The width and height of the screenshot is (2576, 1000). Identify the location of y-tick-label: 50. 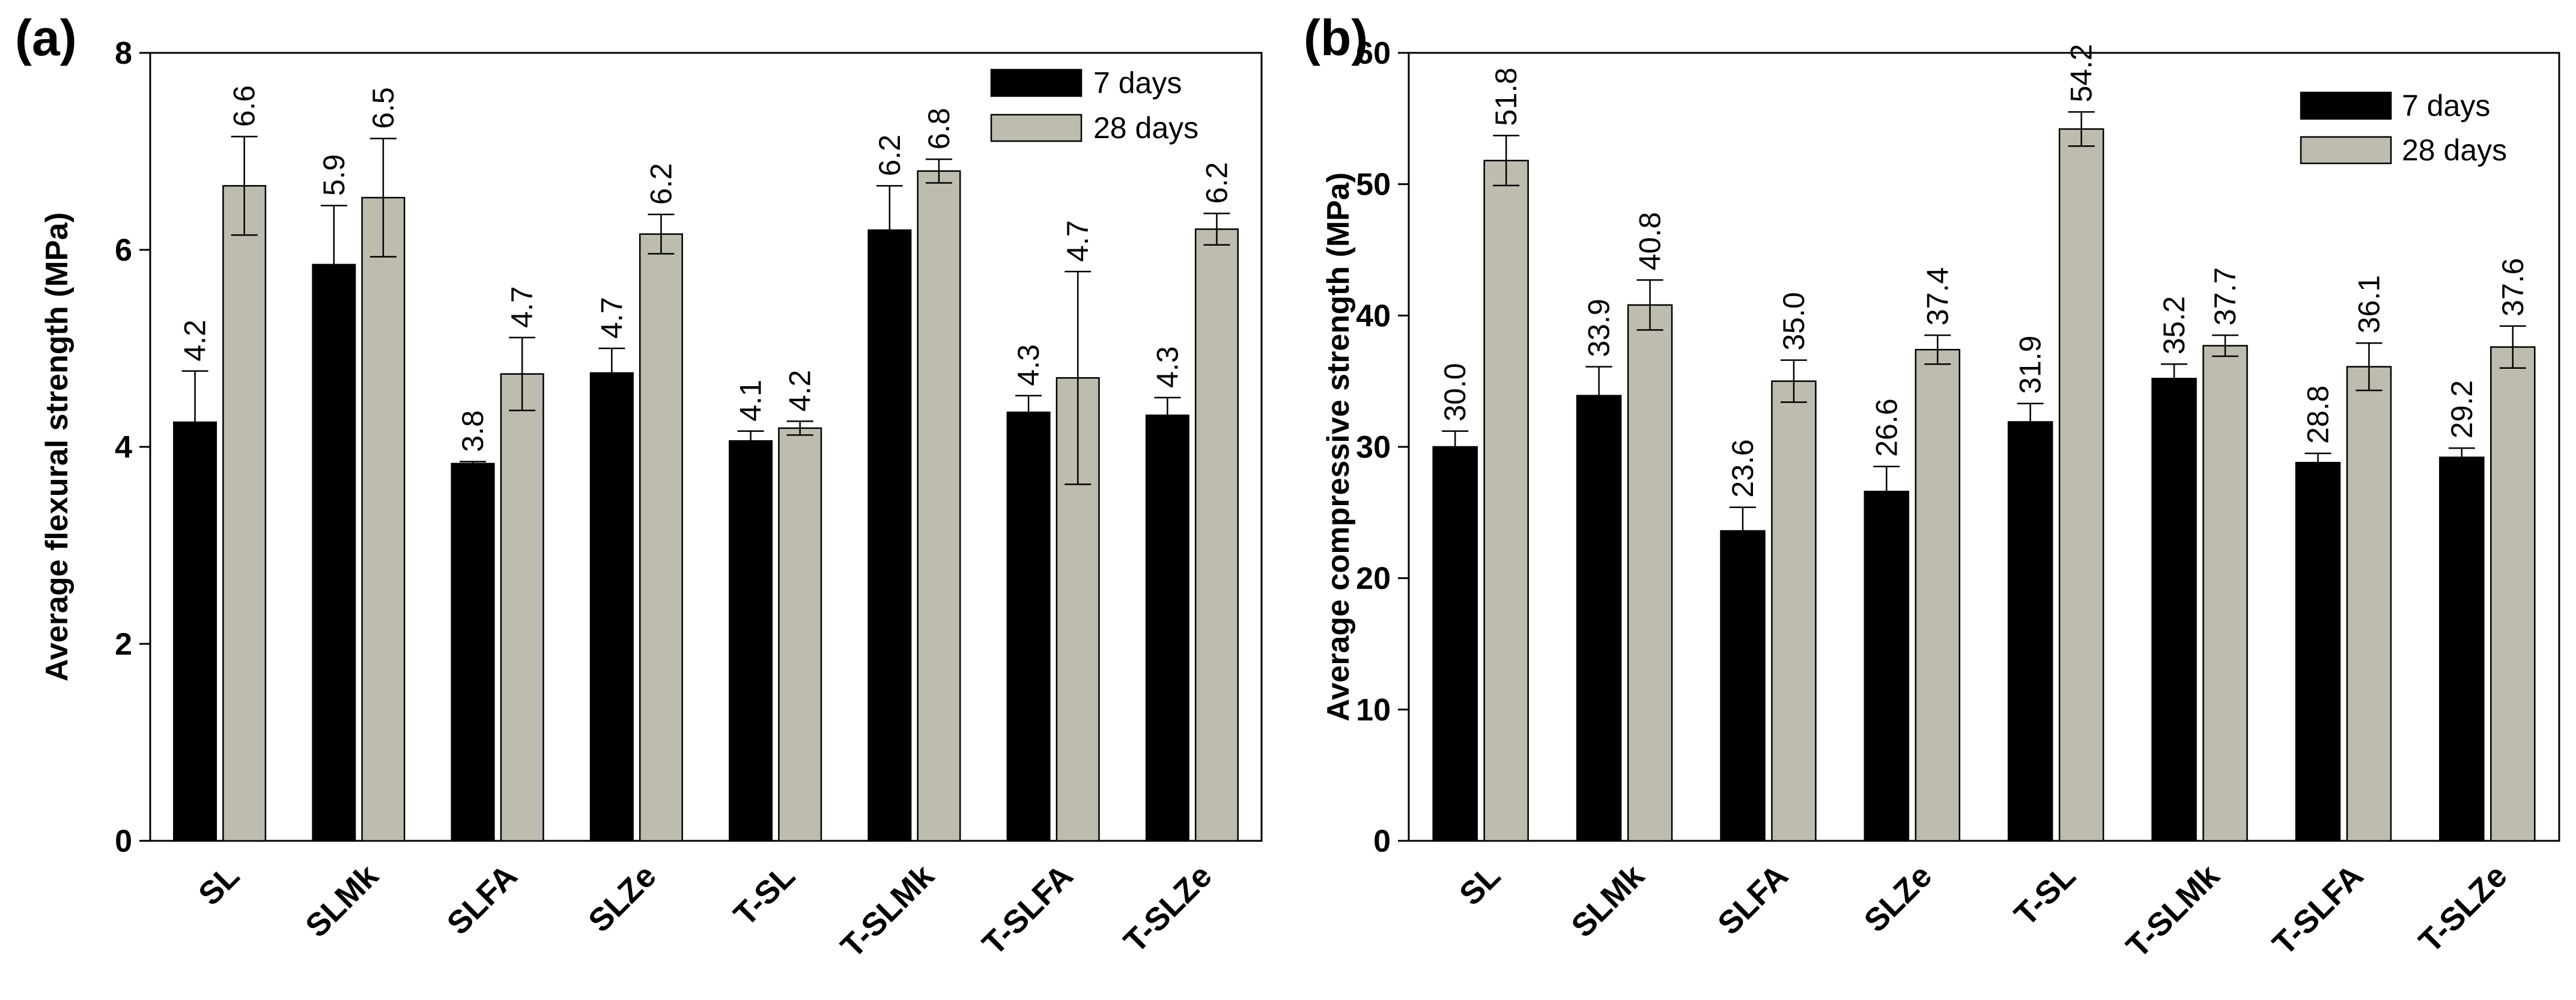
(1374, 185).